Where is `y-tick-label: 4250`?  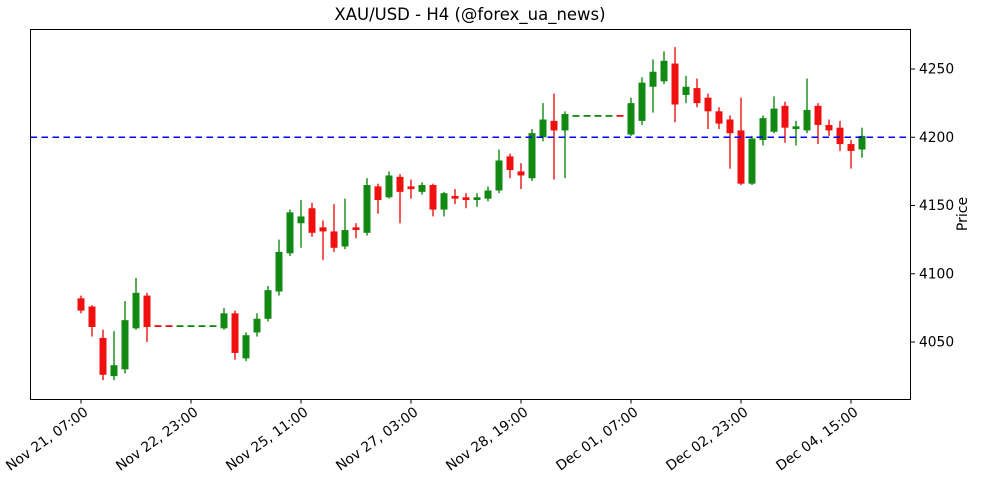
y-tick-label: 4250 is located at coordinates (936, 70).